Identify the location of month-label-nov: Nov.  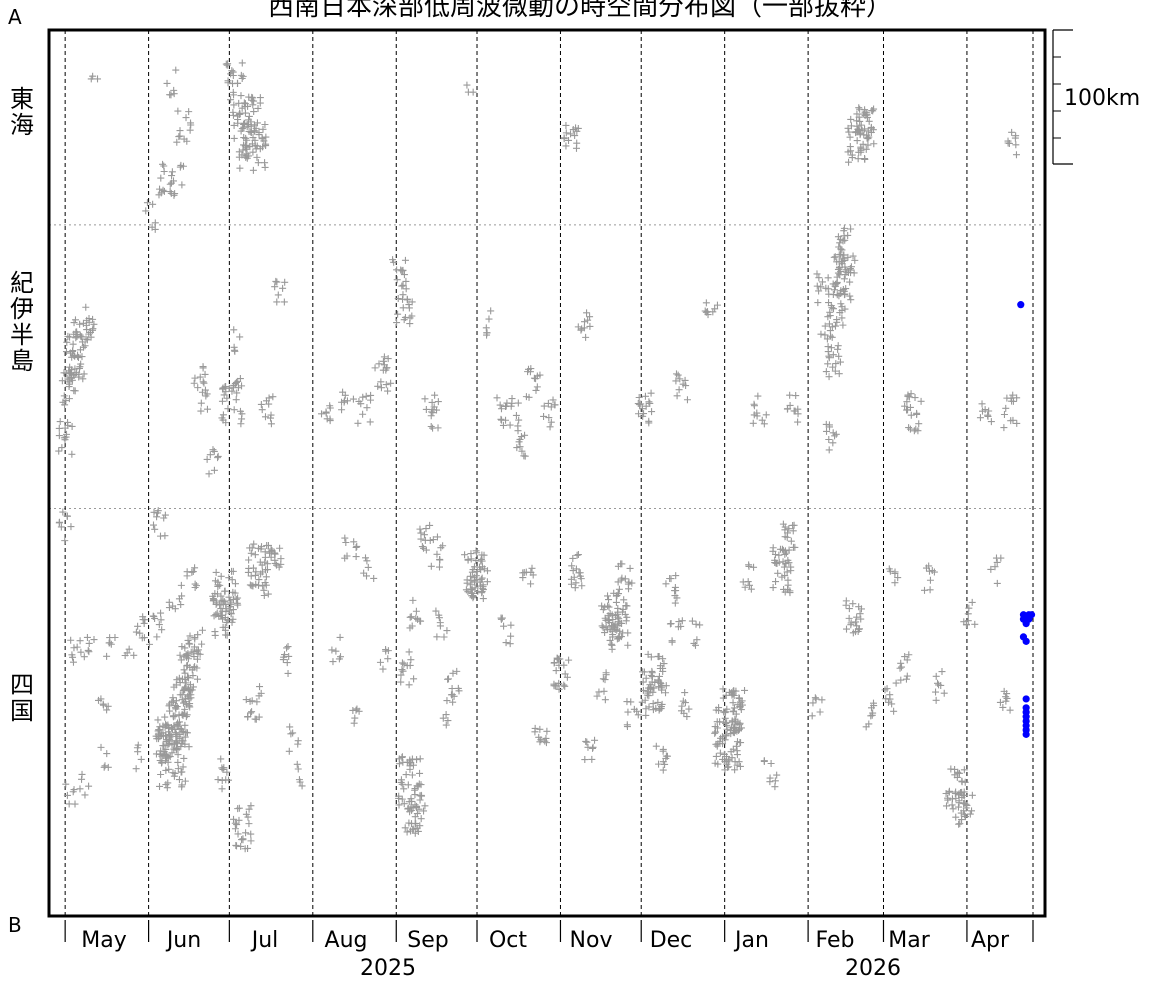
(591, 940).